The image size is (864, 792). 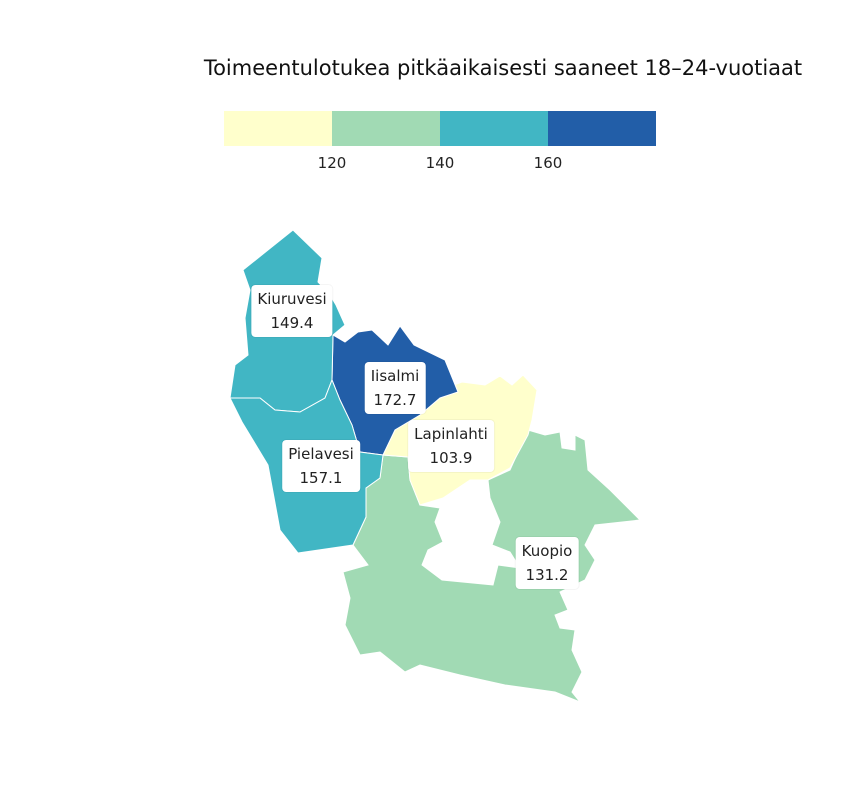 I want to click on label-iisalmi: Iisalmi 172.7, so click(x=395, y=388).